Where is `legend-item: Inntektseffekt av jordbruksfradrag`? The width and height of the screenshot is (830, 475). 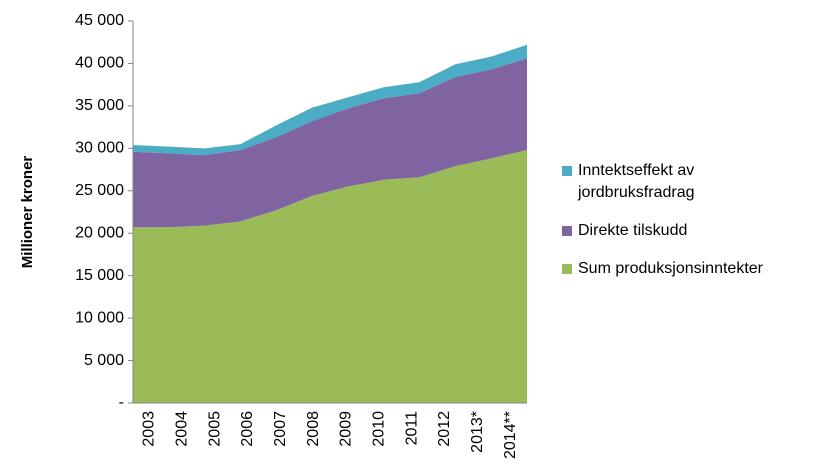 legend-item: Inntektseffekt av jordbruksfradrag is located at coordinates (679, 182).